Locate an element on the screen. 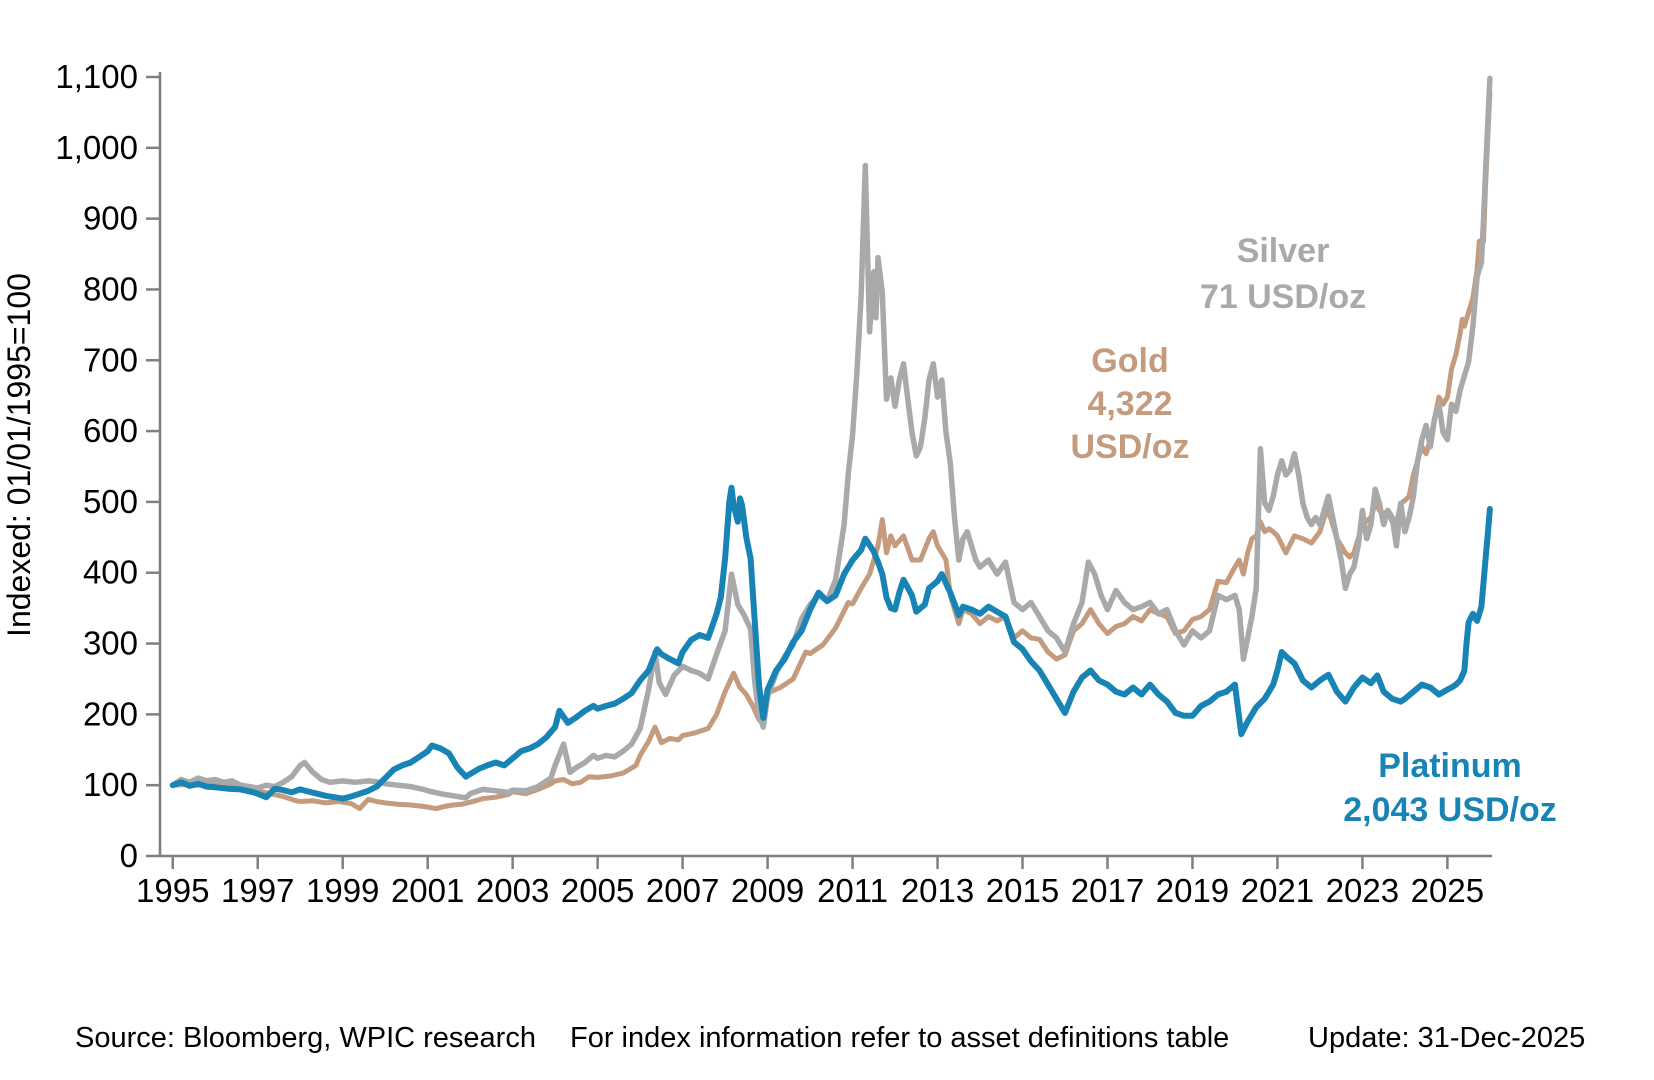  y-tick-label: 700 is located at coordinates (110, 359).